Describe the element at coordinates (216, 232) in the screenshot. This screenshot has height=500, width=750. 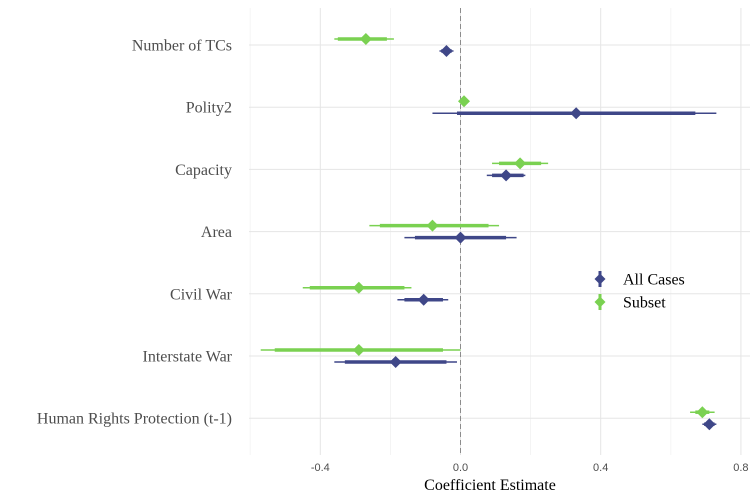
I see `y-tick-label: Area` at that location.